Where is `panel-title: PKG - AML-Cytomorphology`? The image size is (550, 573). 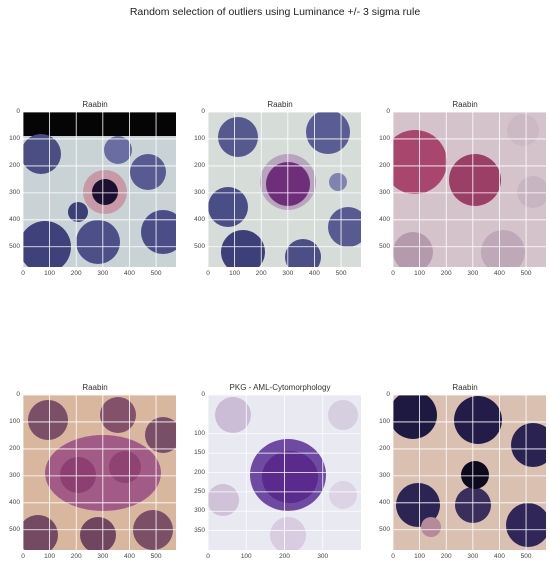
panel-title: PKG - AML-Cytomorphology is located at coordinates (280, 387).